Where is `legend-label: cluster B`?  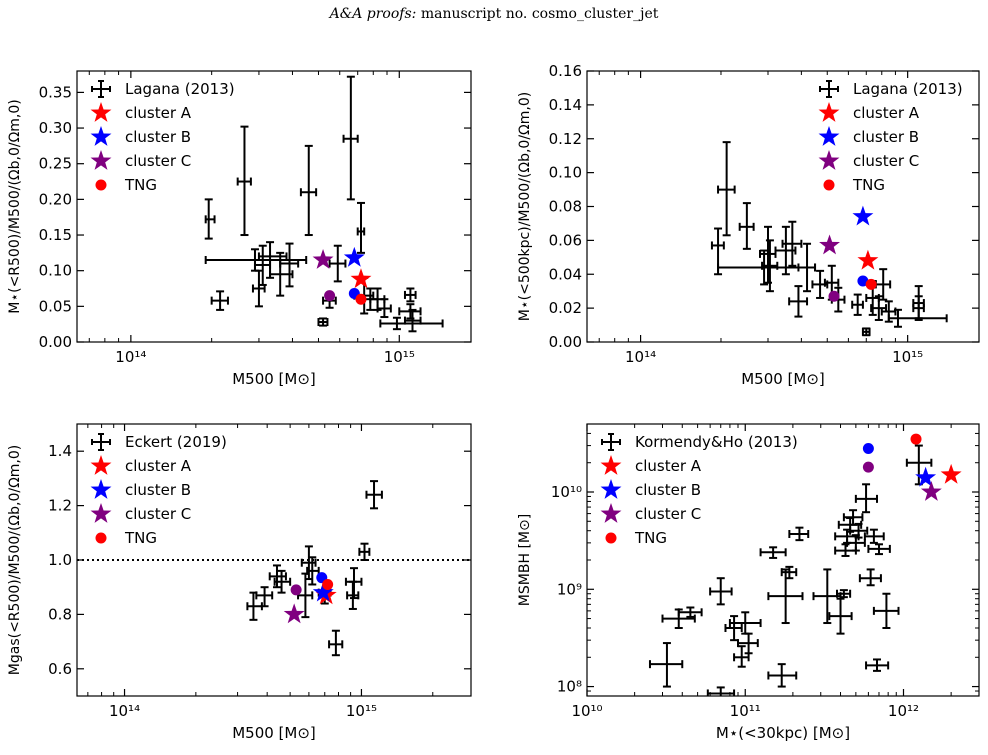
legend-label: cluster B is located at coordinates (886, 137).